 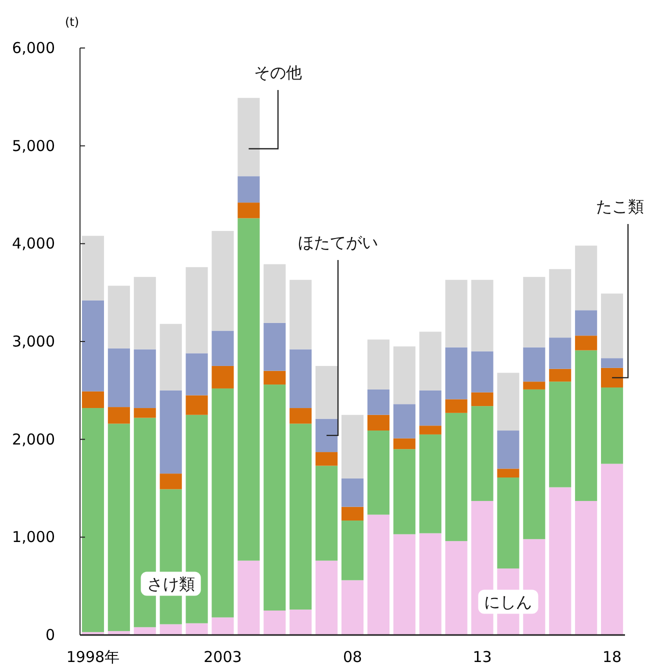 What do you see at coordinates (170, 584) in the screenshot?
I see `series-label: さけ類` at bounding box center [170, 584].